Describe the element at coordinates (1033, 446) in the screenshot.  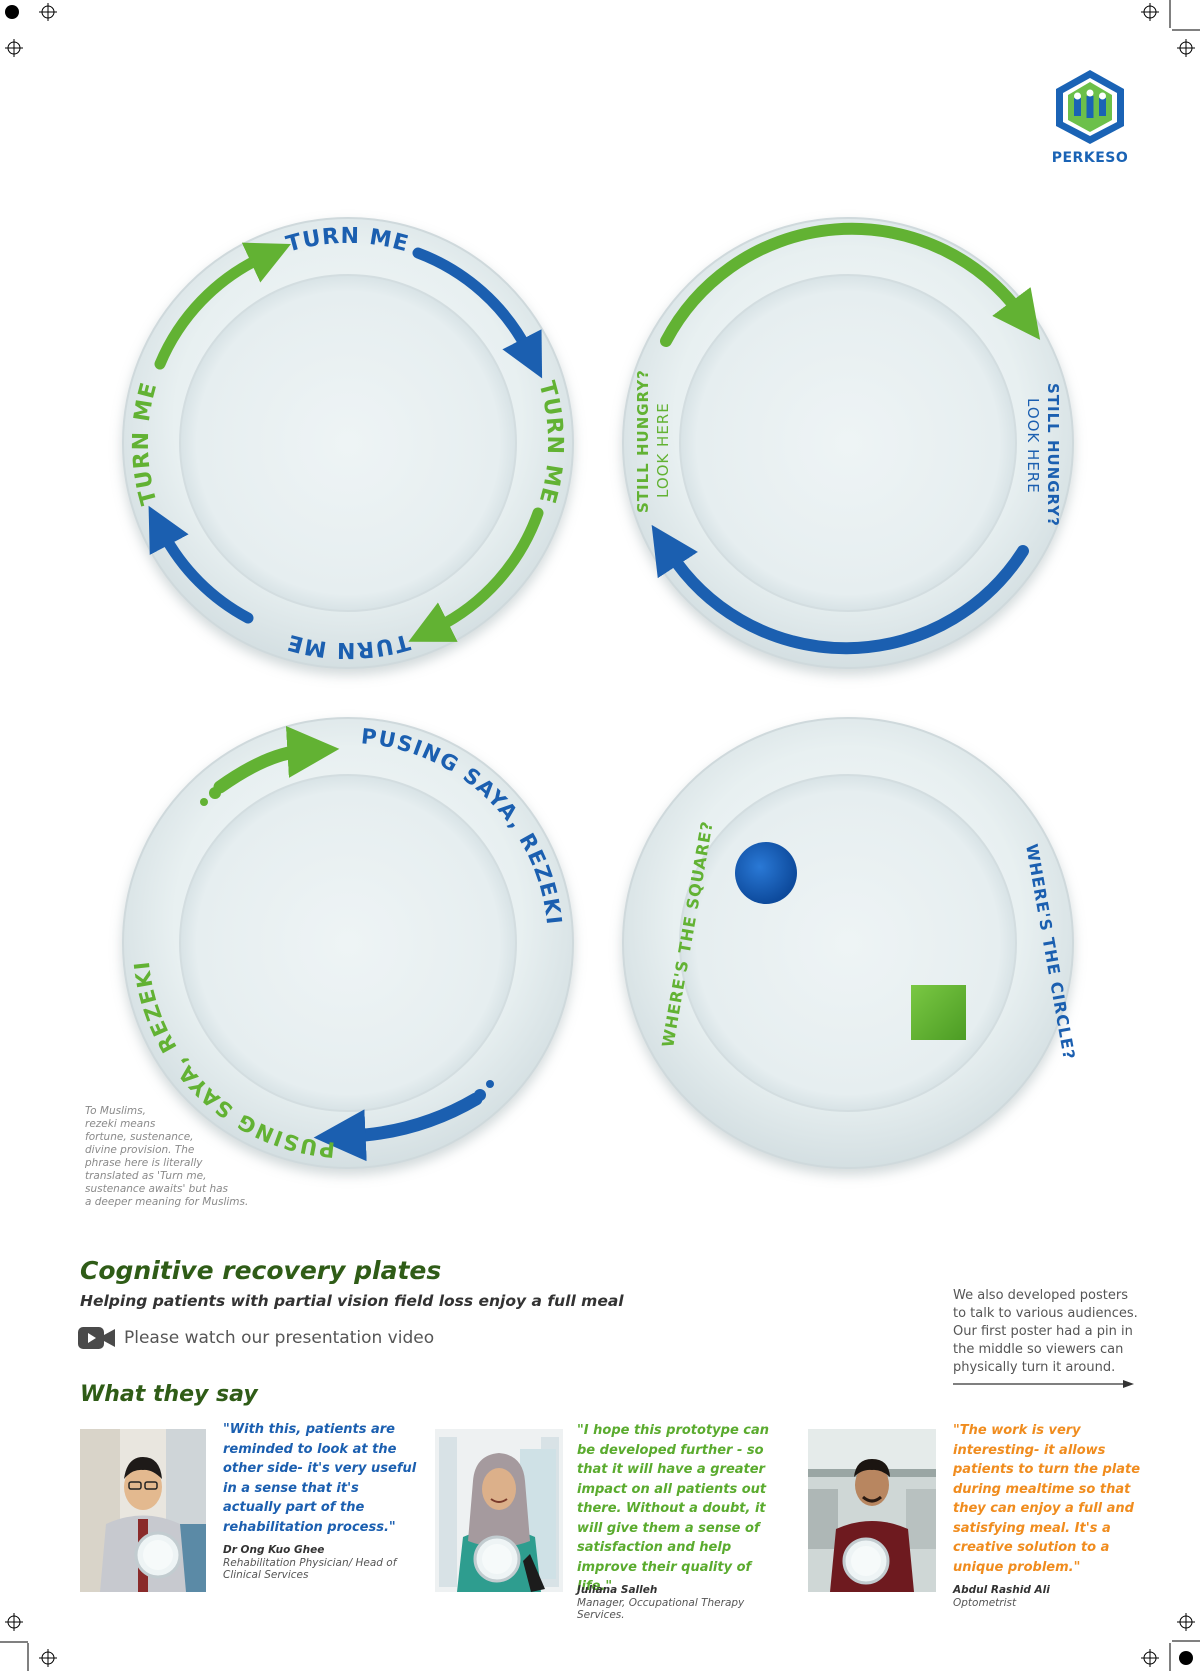
I see `label-look-here-right: LOOK HERE` at that location.